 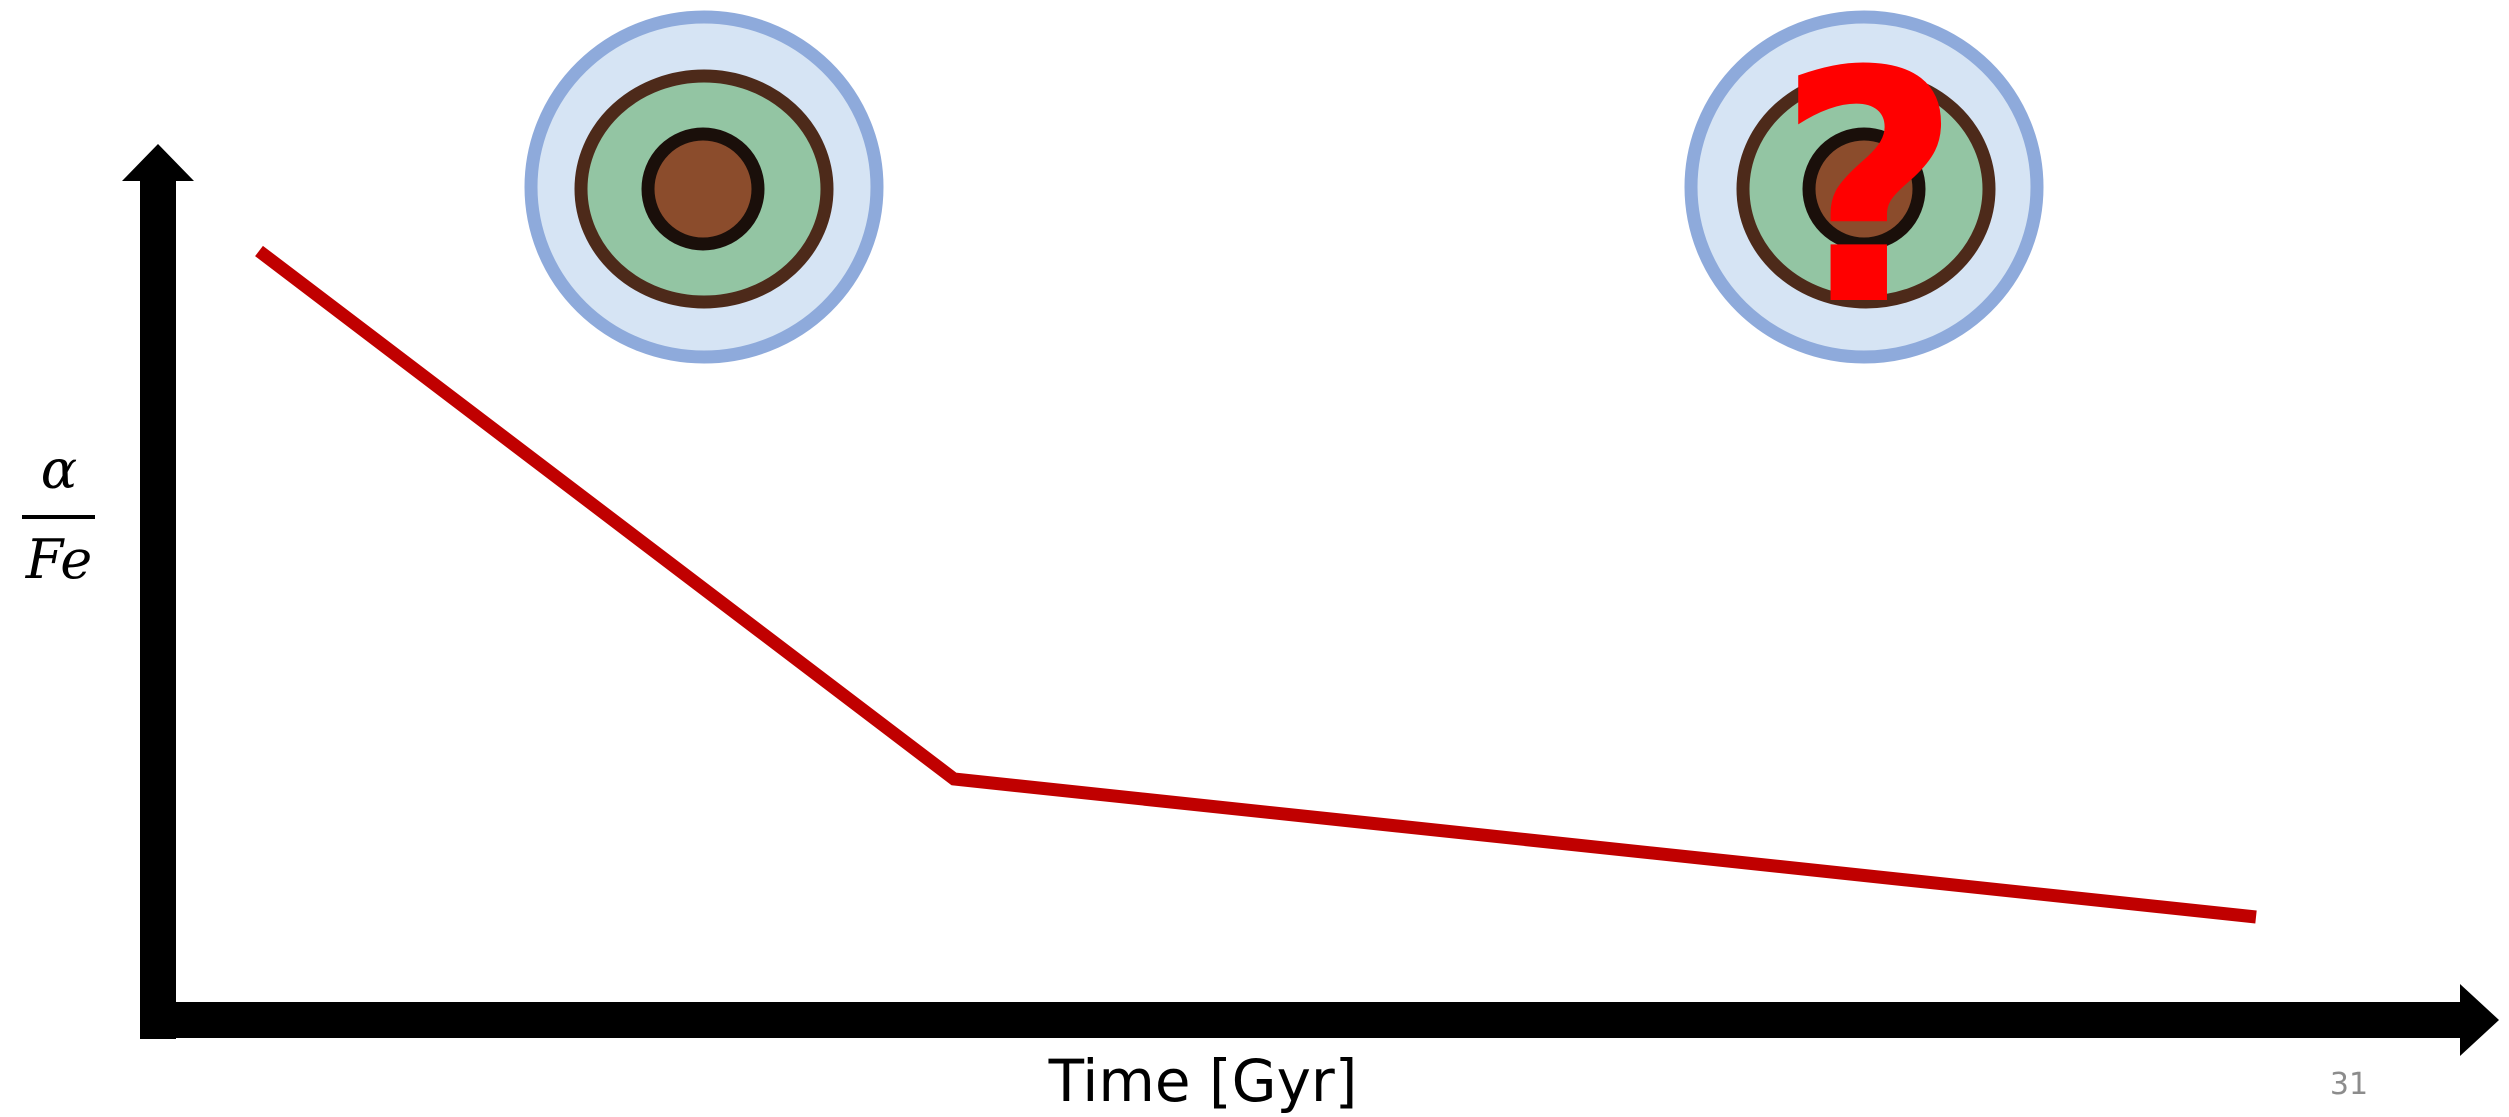 I want to click on x-axis-arrow, so click(x=2479, y=1020).